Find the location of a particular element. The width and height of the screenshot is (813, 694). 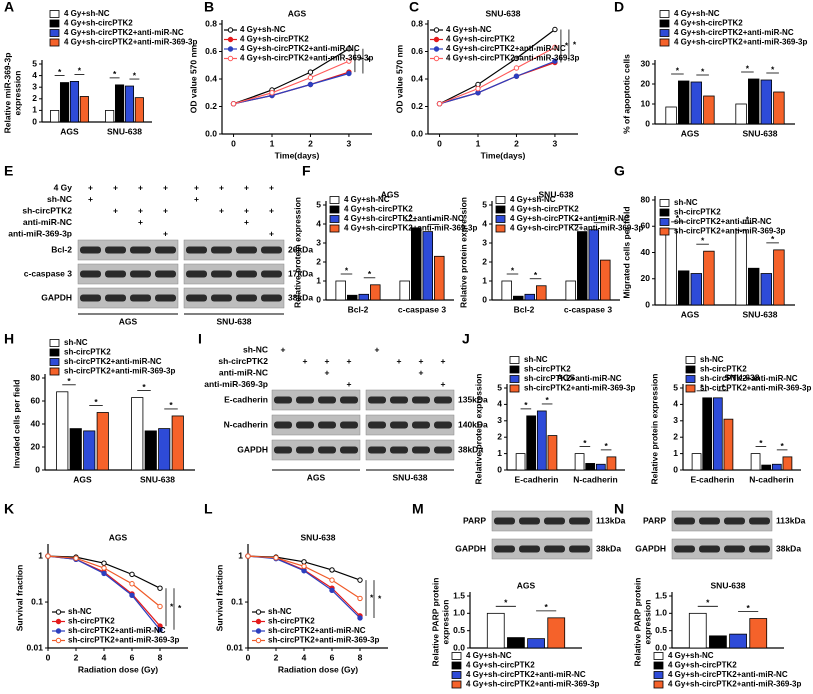

y-tick-label: 0.01 is located at coordinates (34, 647).